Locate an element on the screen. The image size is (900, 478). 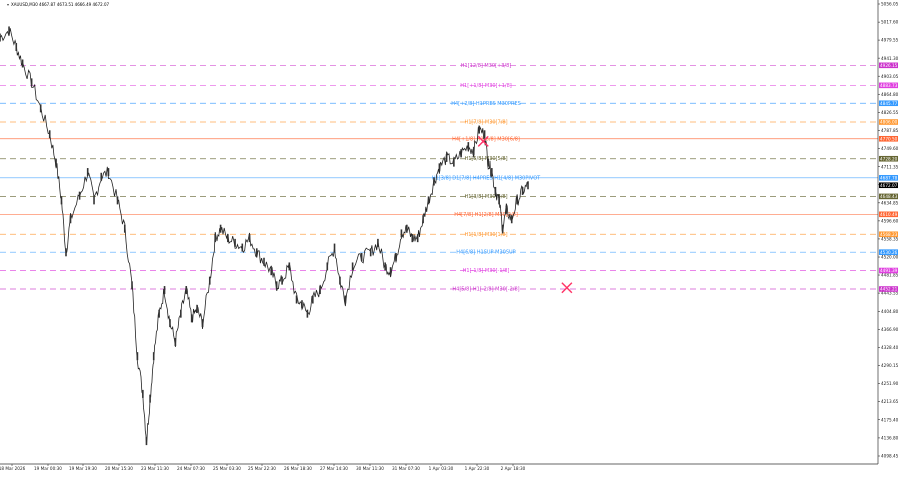
x-tick-label: 1 Apr 03:30 is located at coordinates (441, 468).